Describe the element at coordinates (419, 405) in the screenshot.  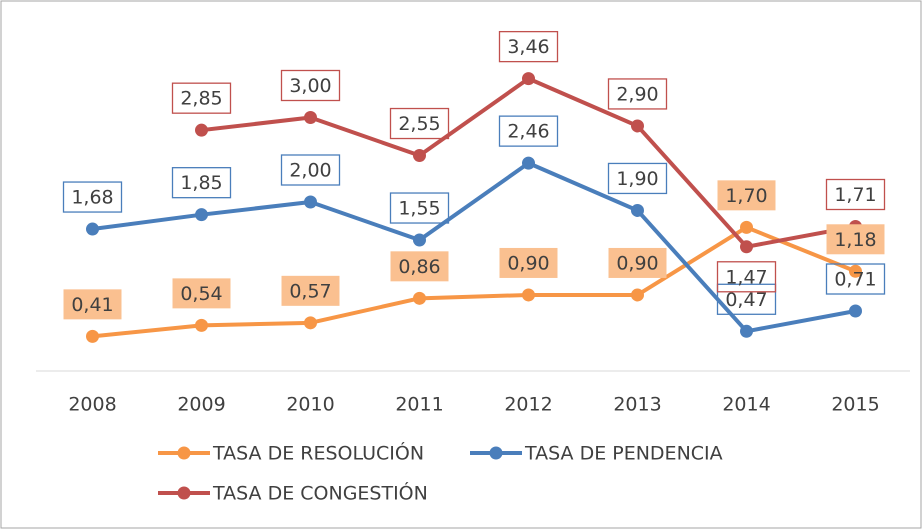
I see `x-tick-label: 2011` at that location.